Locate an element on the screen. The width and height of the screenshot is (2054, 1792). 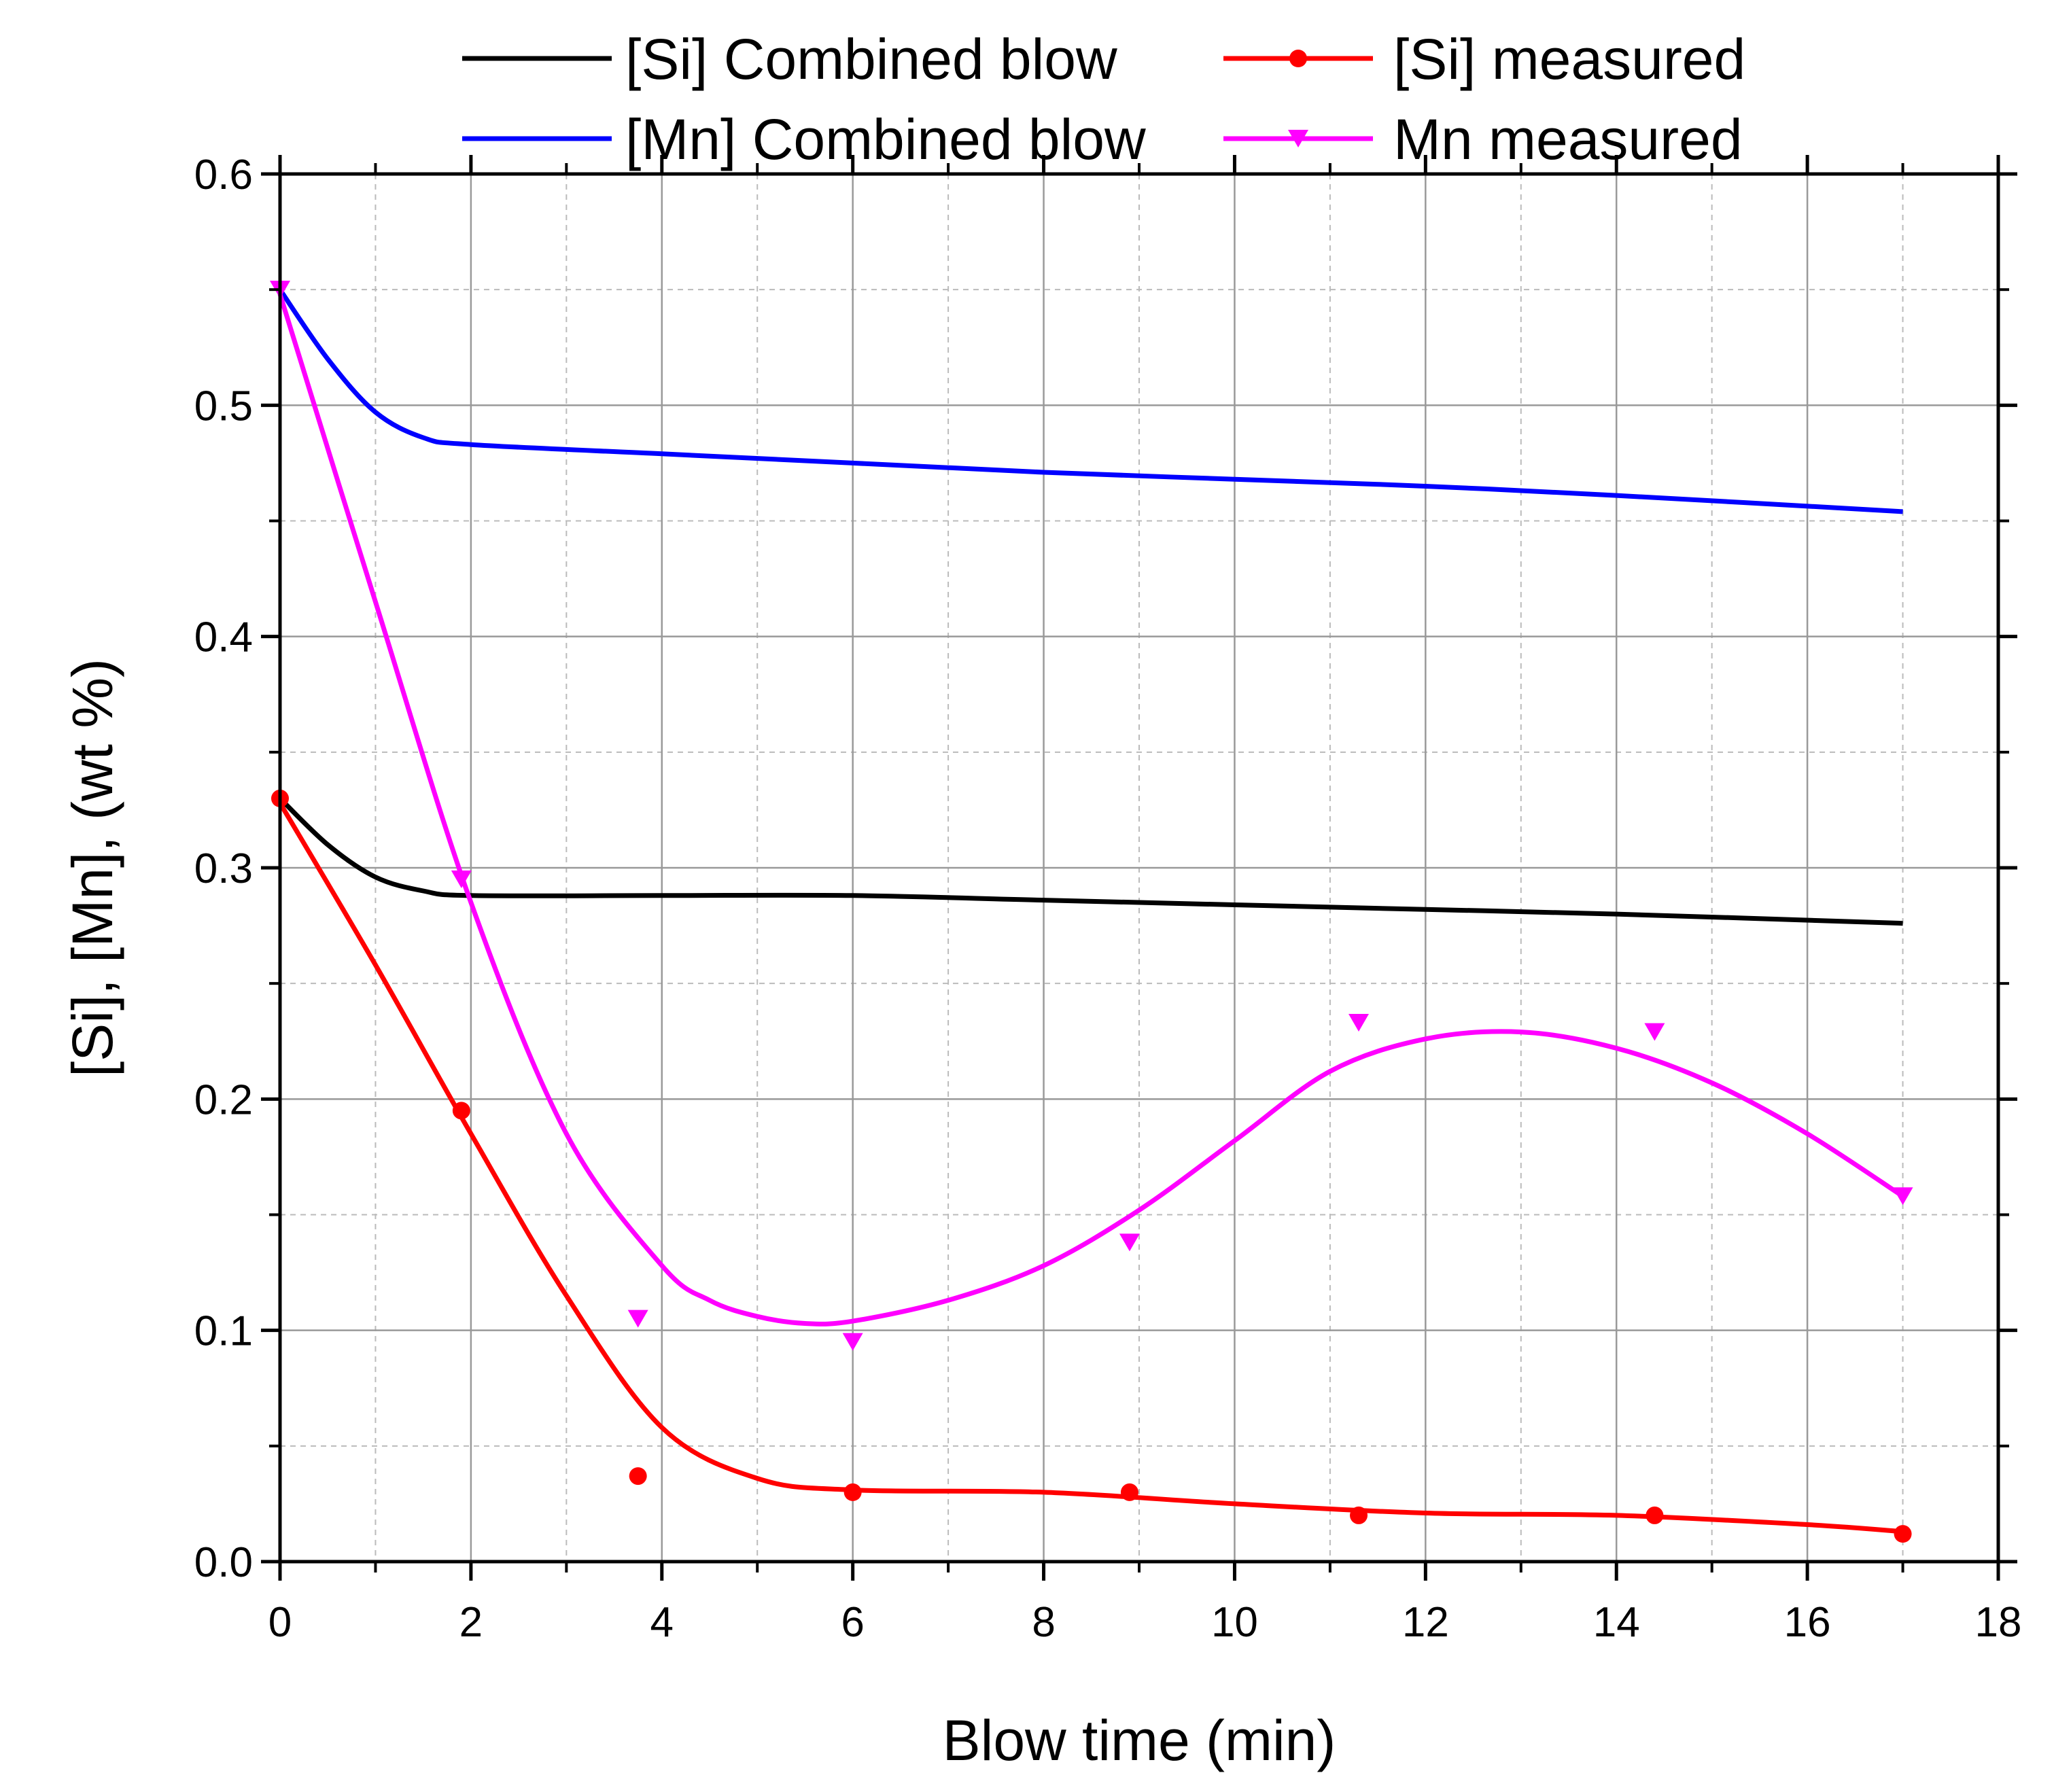
legend-label-si-measured: [Si] measured is located at coordinates (1569, 59).